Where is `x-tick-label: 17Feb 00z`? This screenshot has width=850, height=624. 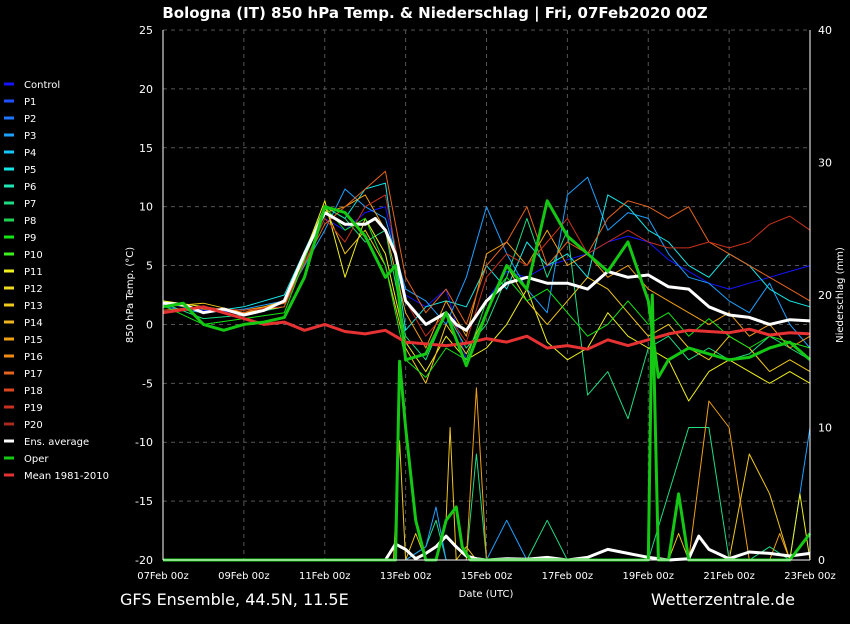
x-tick-label: 17Feb 00z is located at coordinates (568, 576).